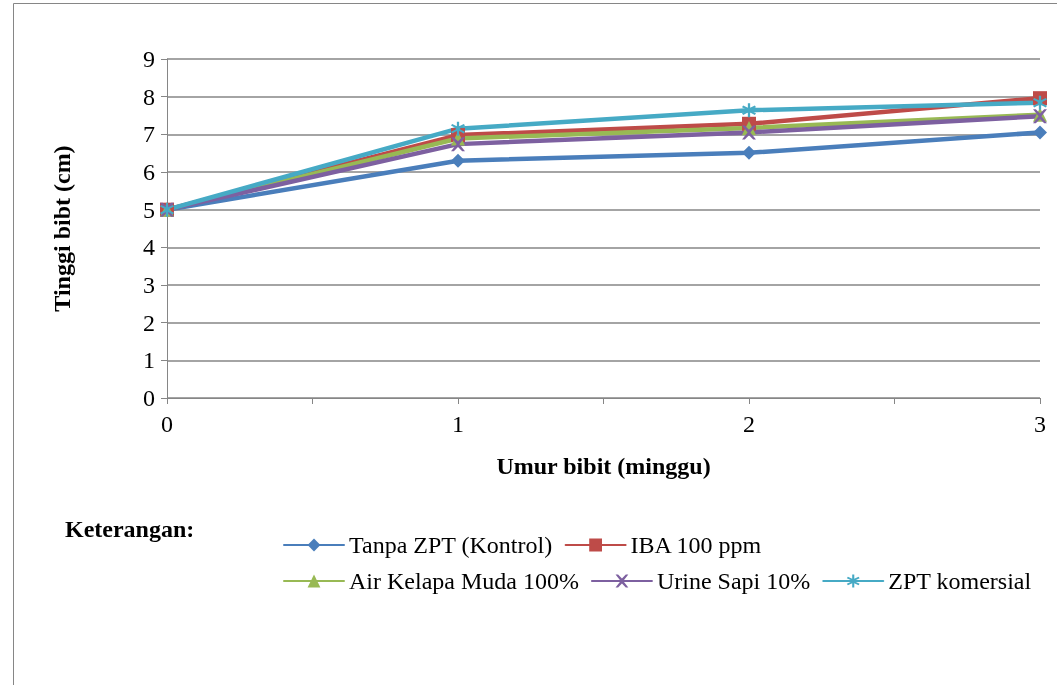 The image size is (1057, 685). Describe the element at coordinates (149, 209) in the screenshot. I see `y-tick-label: 5` at that location.